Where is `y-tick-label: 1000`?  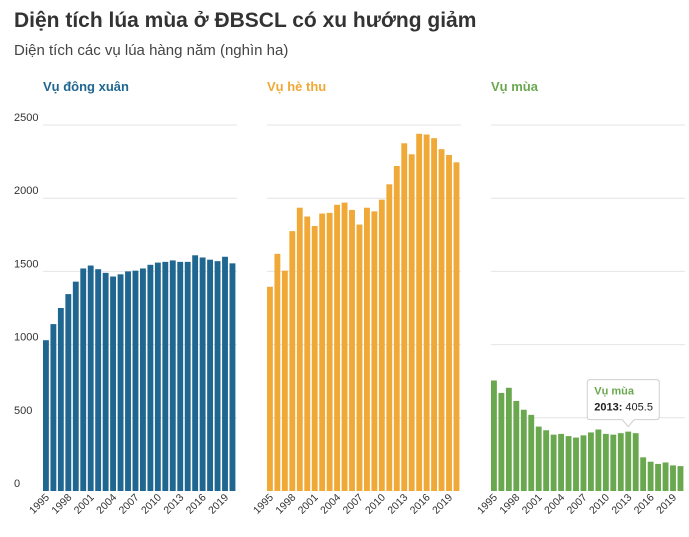 y-tick-label: 1000 is located at coordinates (26, 338).